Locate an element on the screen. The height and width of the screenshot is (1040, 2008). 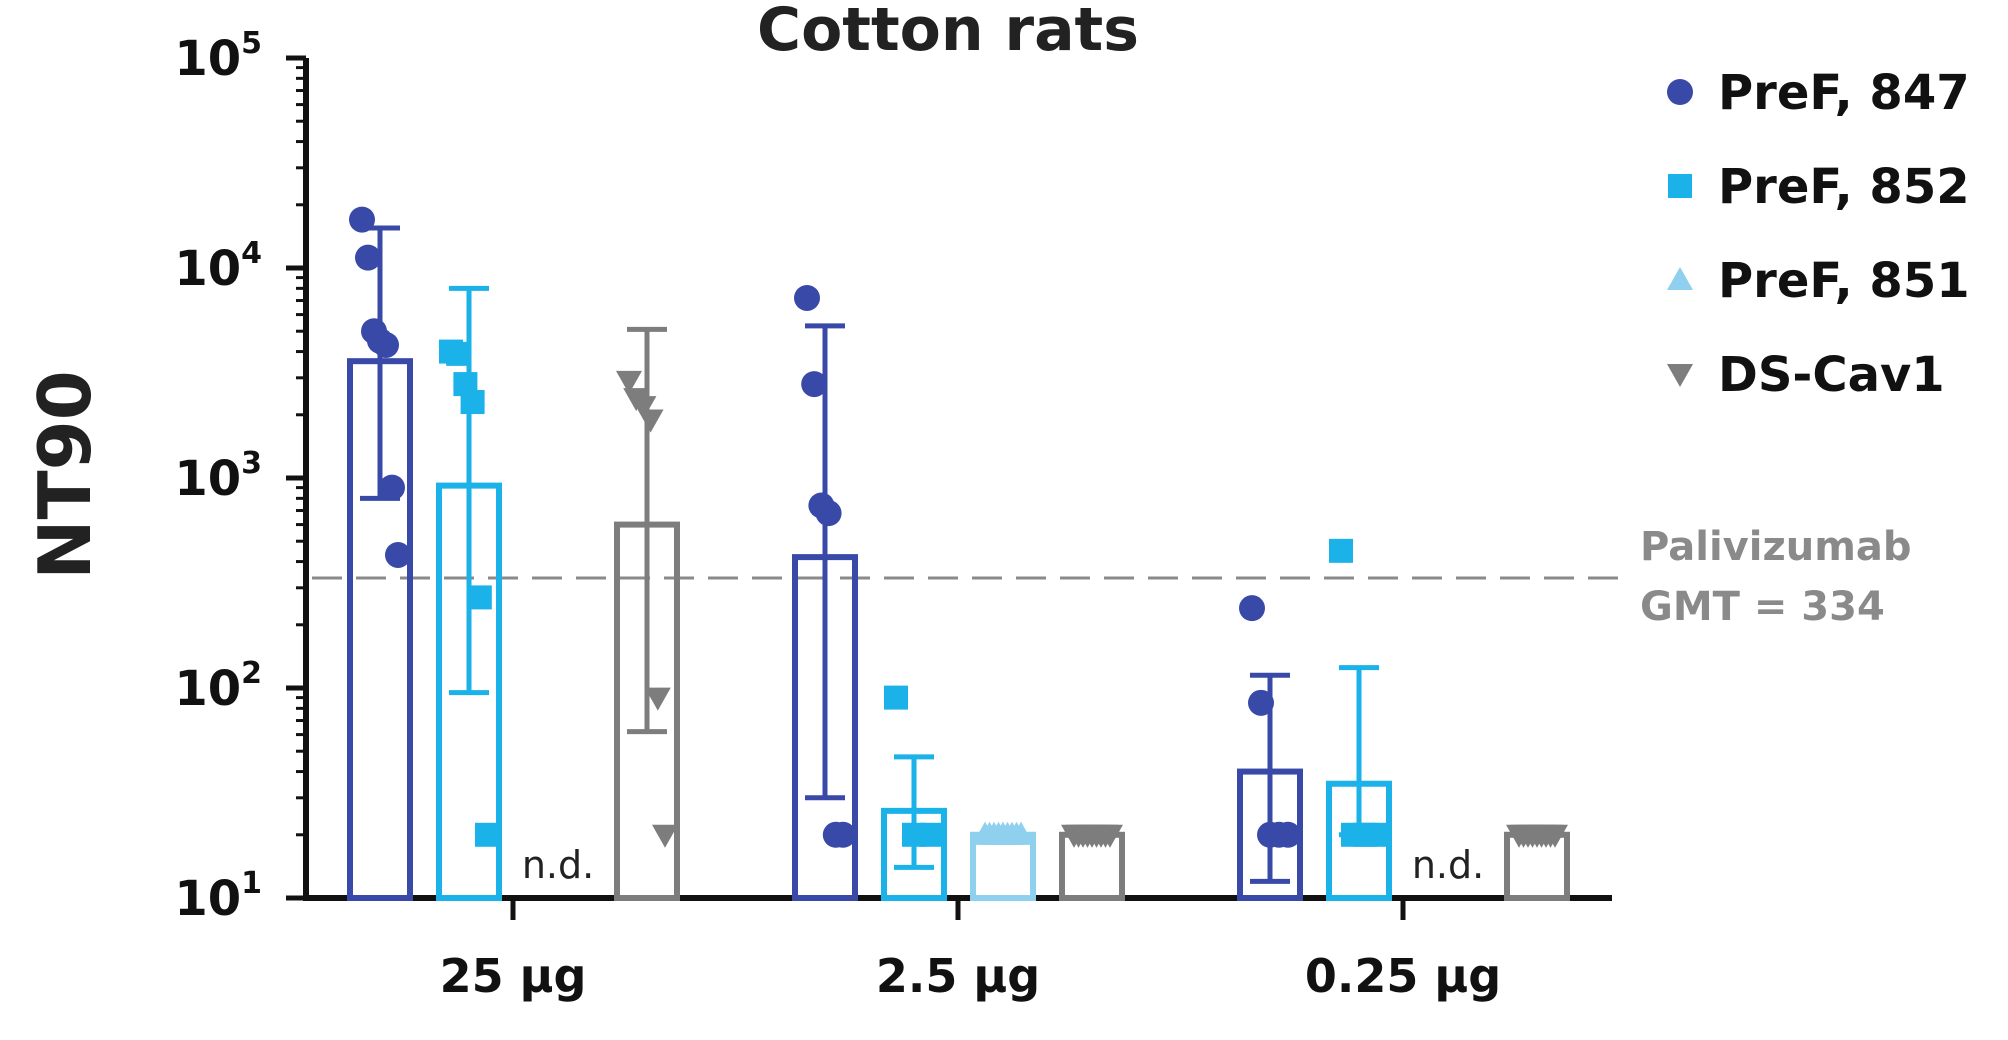
x-tick-label: 0.25 µg is located at coordinates (1403, 976).